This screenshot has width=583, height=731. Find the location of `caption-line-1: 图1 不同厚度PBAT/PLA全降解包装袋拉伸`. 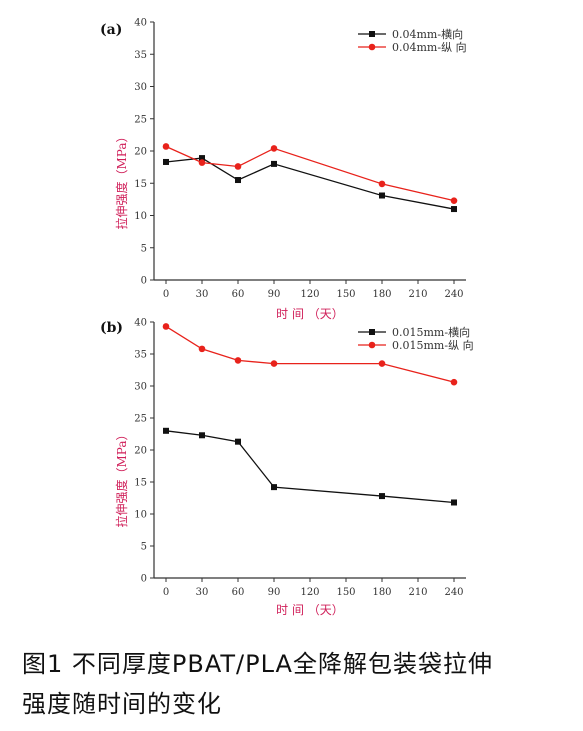

caption-line-1: 图1 不同厚度PBAT/PLA全降解包装袋拉伸 is located at coordinates (257, 664).